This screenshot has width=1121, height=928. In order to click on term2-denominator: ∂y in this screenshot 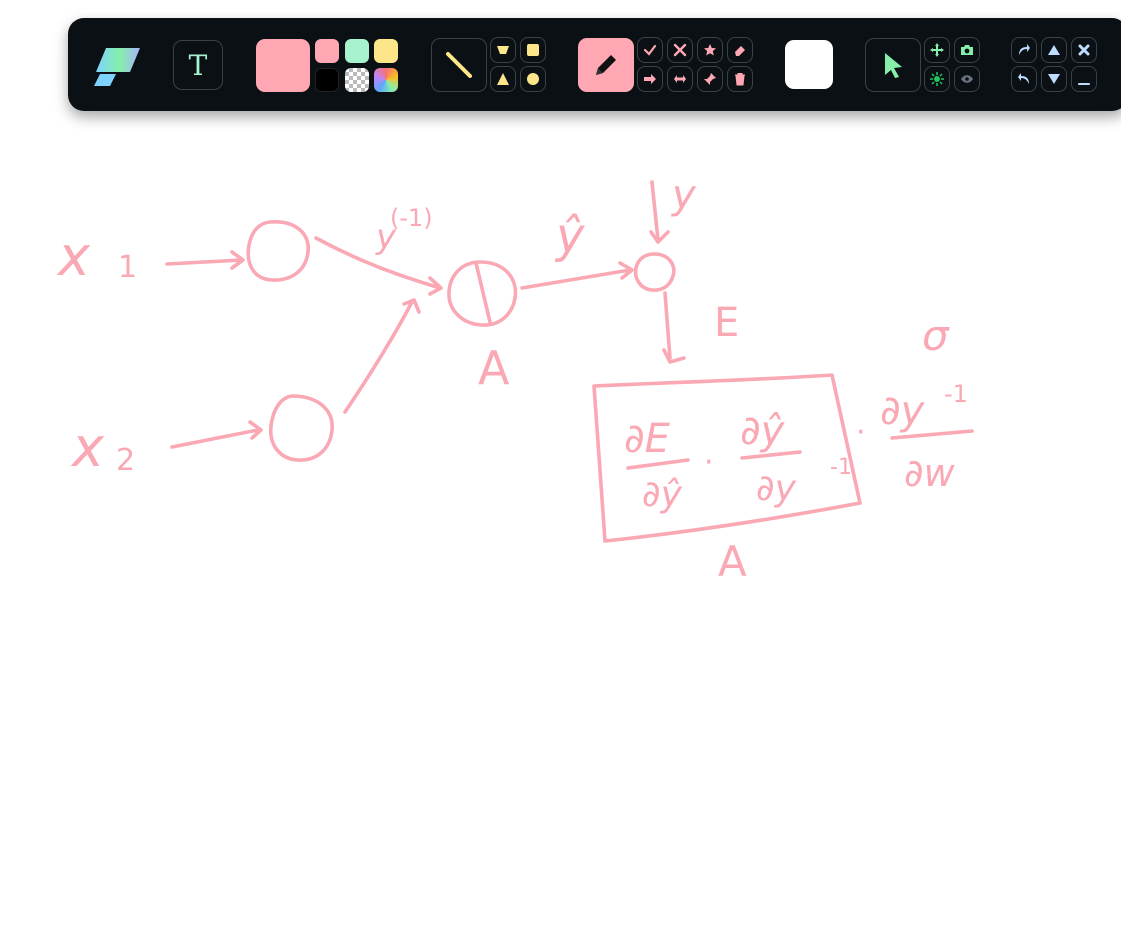, I will do `click(776, 488)`.